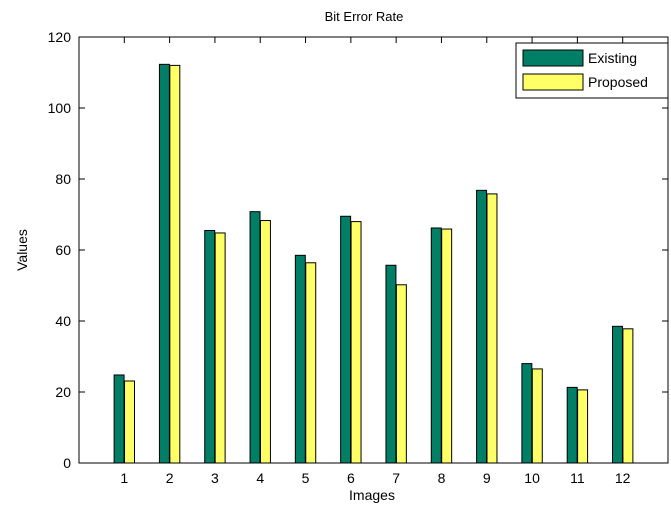  I want to click on y-tick-label: 100, so click(60, 108).